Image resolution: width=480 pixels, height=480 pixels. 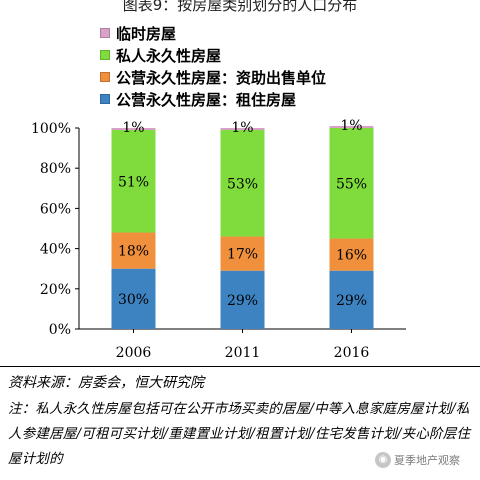 I want to click on watermark-text: 夏季地产观察, so click(x=427, y=460).